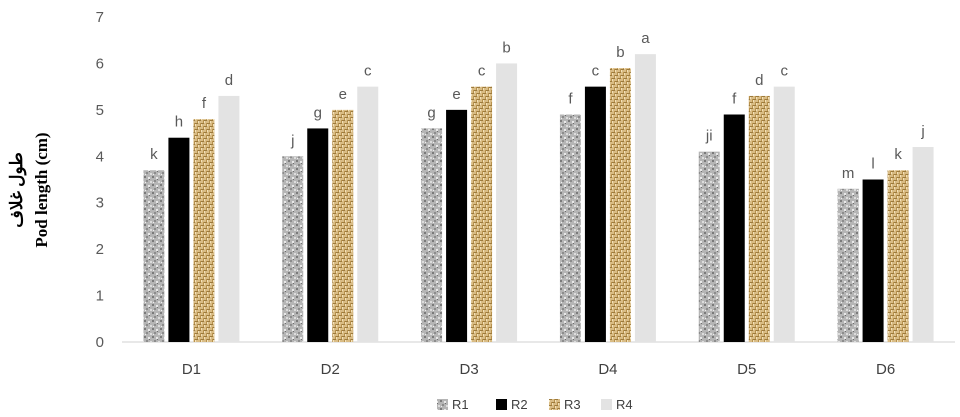  Describe the element at coordinates (318, 235) in the screenshot. I see `bar-r2-d2` at that location.